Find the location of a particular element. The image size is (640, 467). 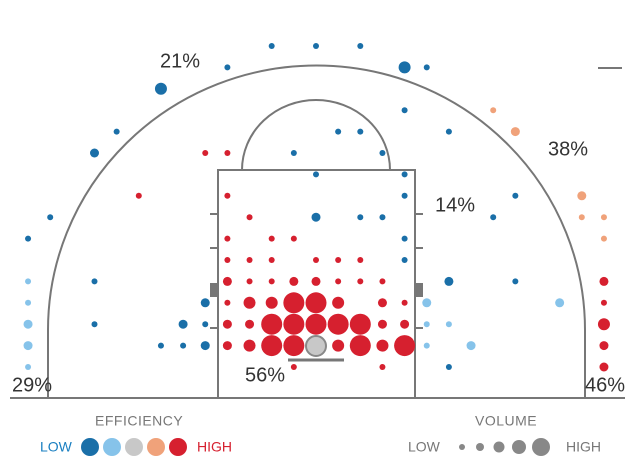

efficiency-high: HIGH is located at coordinates (214, 447).